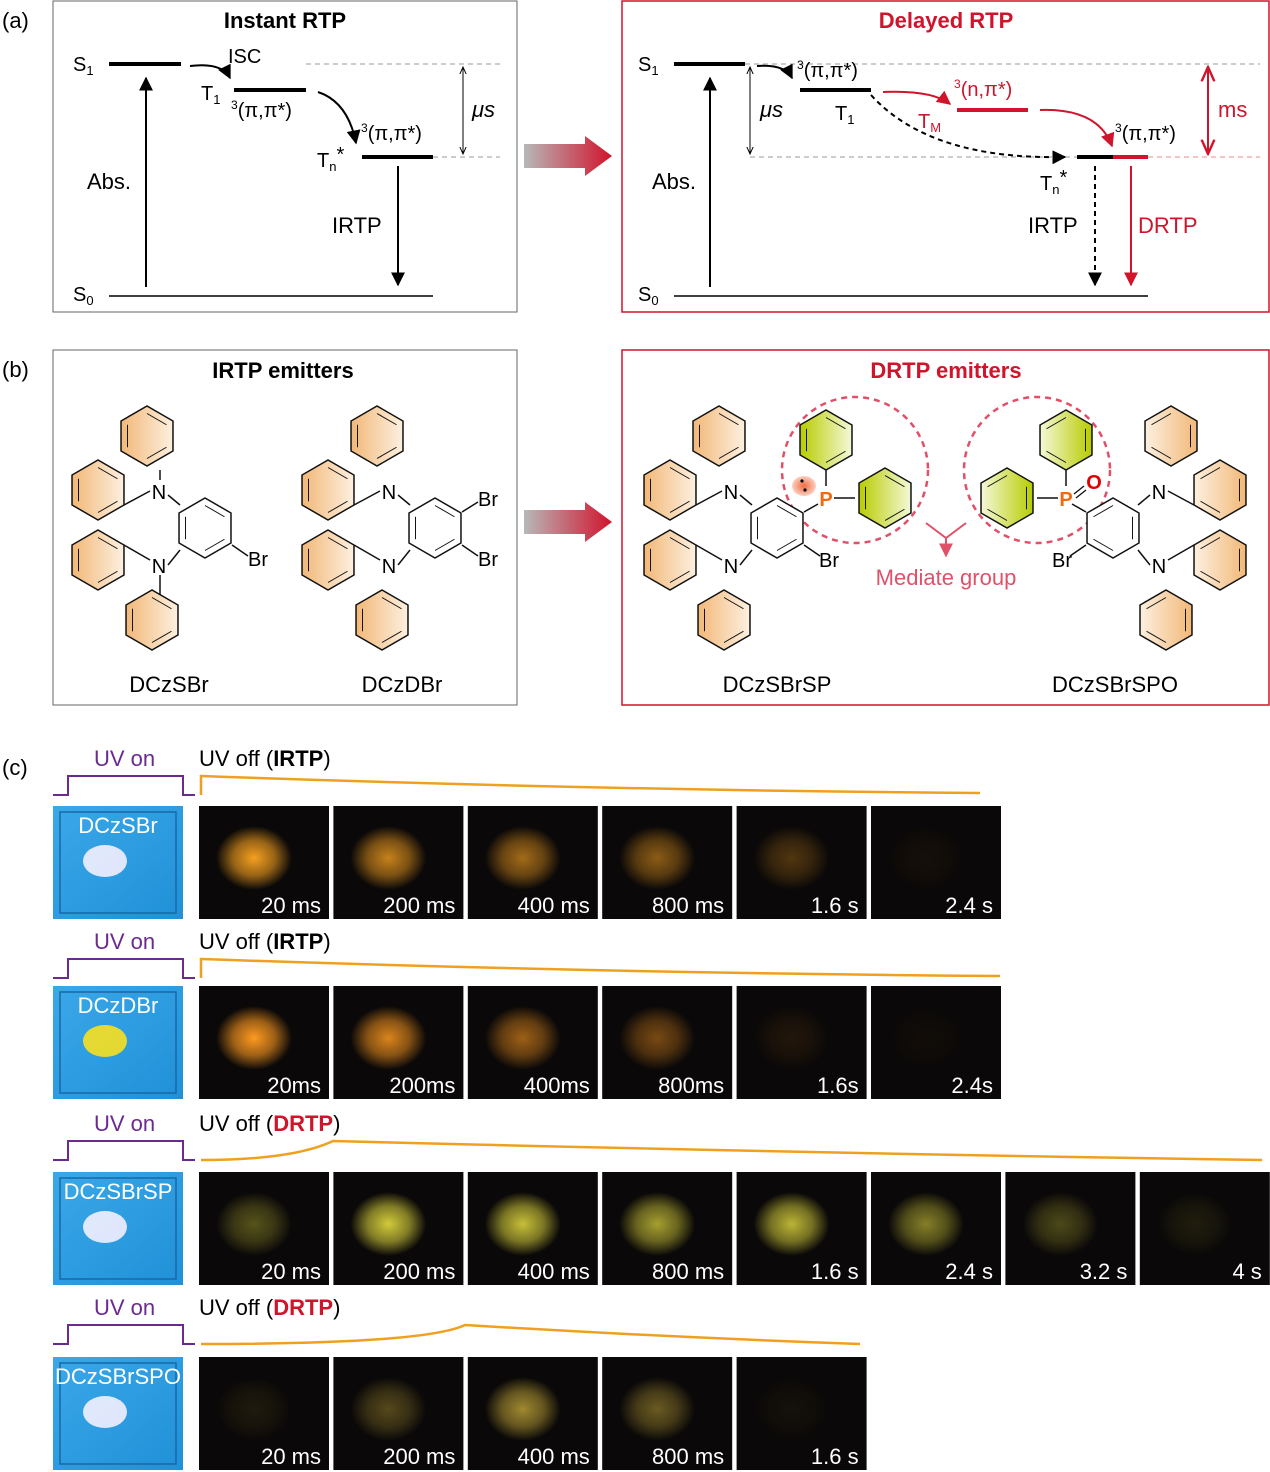 The height and width of the screenshot is (1472, 1270). What do you see at coordinates (929, 123) in the screenshot?
I see `tm-label: TM` at bounding box center [929, 123].